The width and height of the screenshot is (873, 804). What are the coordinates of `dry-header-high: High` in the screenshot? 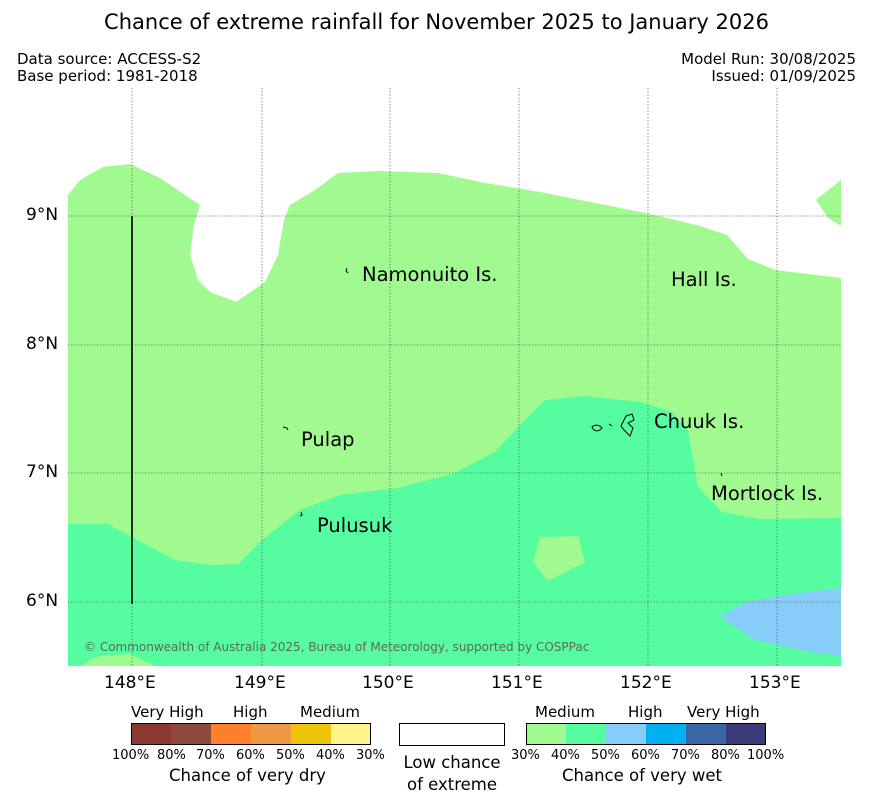 It's located at (250, 712).